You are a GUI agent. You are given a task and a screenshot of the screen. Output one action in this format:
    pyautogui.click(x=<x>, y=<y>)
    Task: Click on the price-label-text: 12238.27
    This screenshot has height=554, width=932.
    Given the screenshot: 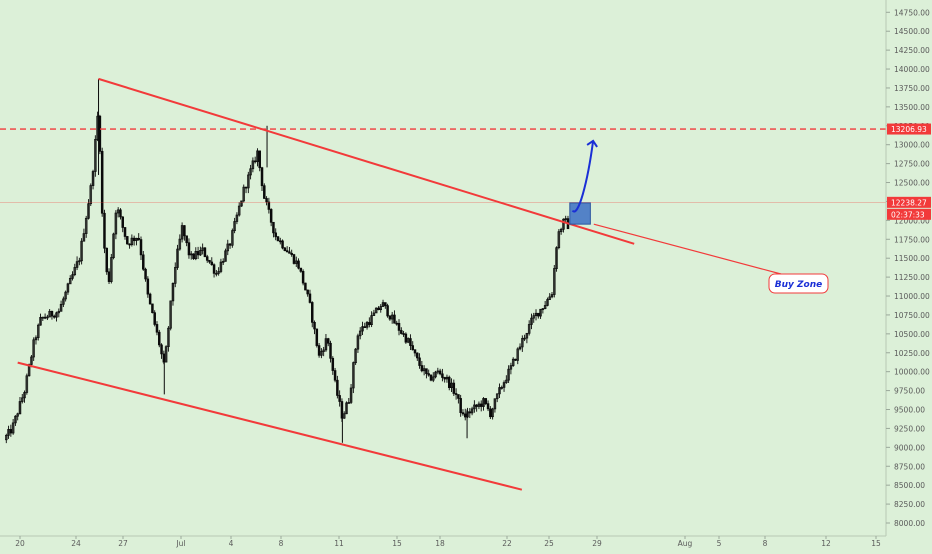 What is the action you would take?
    pyautogui.click(x=909, y=202)
    